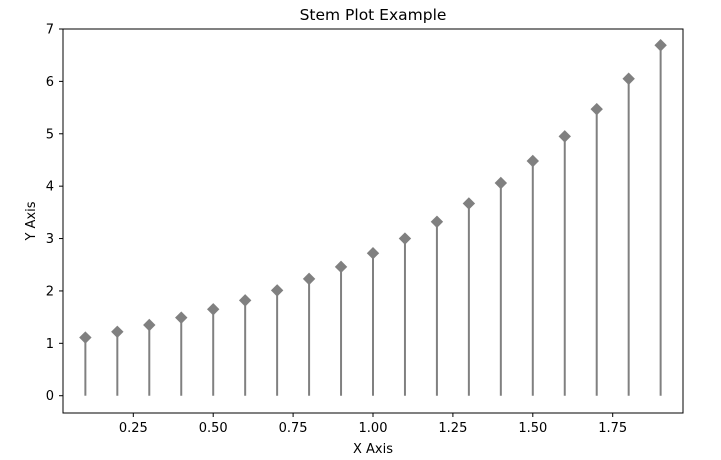 Image resolution: width=721 pixels, height=460 pixels. I want to click on x-tick-label: 1.00, so click(373, 428).